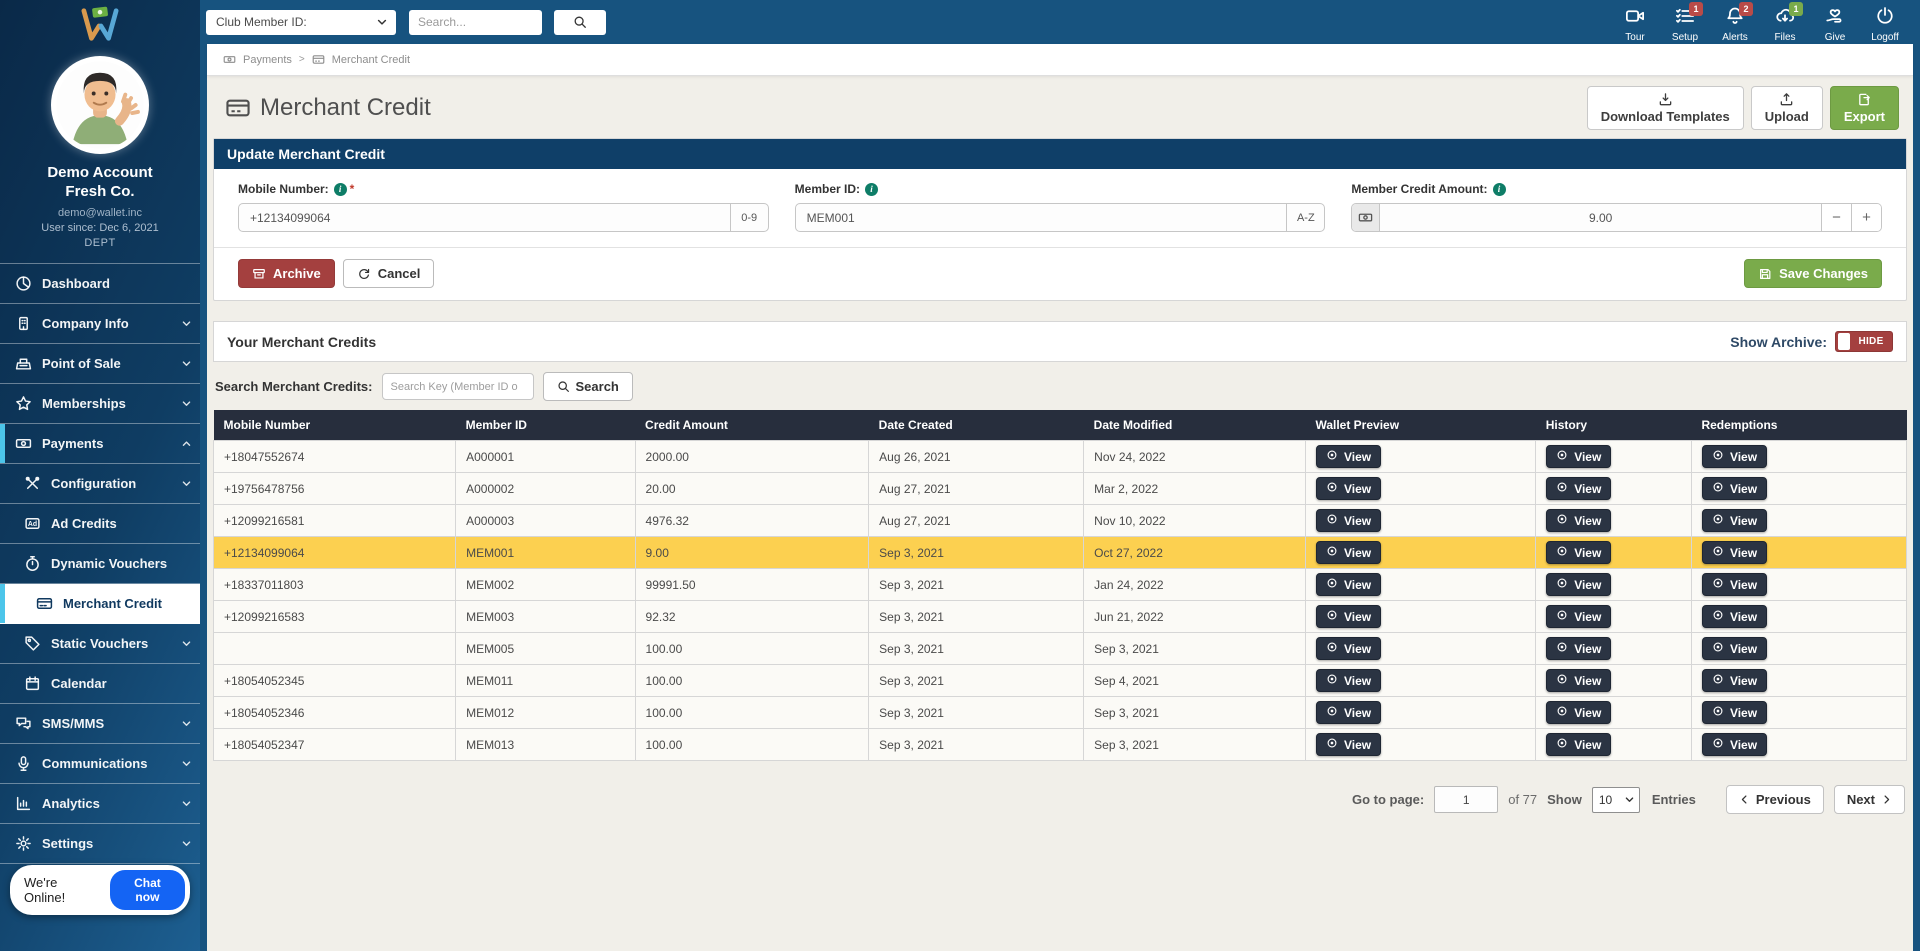  What do you see at coordinates (147, 890) in the screenshot?
I see `chat-now-button: Chat now` at bounding box center [147, 890].